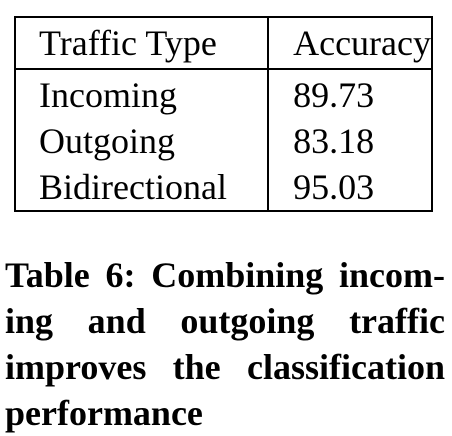 The height and width of the screenshot is (436, 452). I want to click on table-row: Outgoing 83.18, so click(223, 141).